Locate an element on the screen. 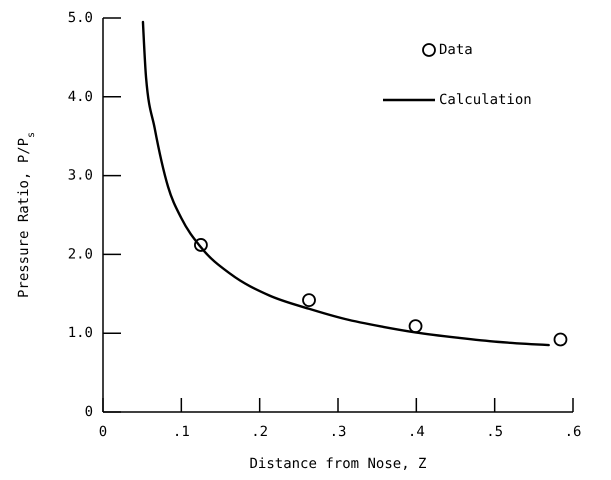  x-tick-label: .4 is located at coordinates (416, 432).